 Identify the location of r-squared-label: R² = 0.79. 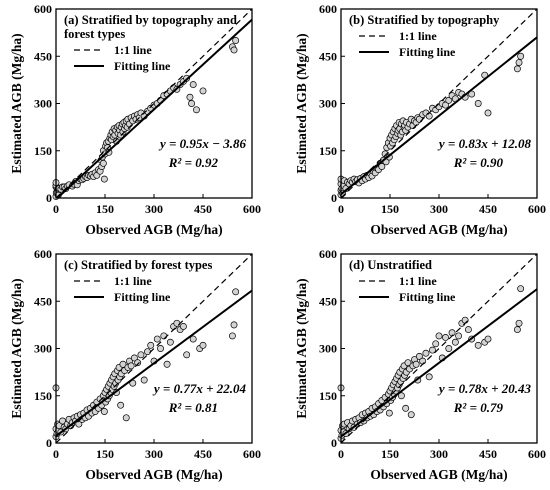
(478, 407).